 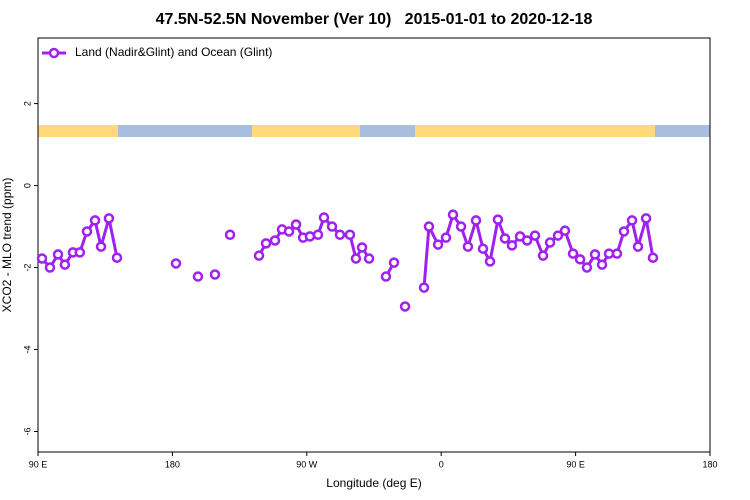 I want to click on y-tick-label: 0, so click(x=27, y=185).